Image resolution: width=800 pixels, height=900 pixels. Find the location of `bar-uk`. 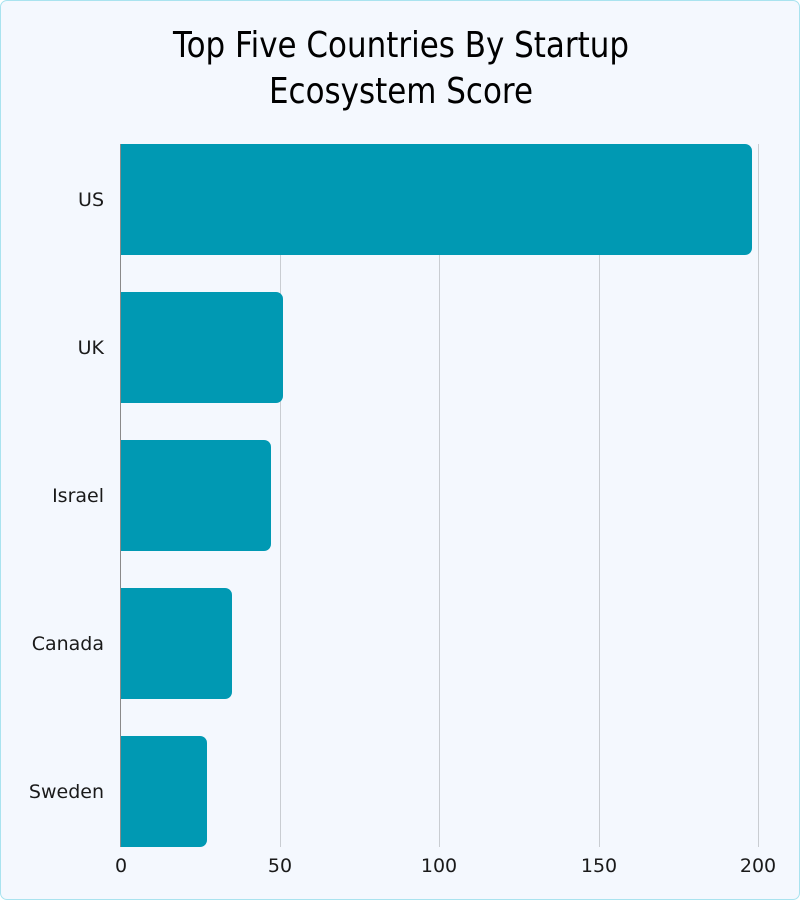

bar-uk is located at coordinates (202, 347).